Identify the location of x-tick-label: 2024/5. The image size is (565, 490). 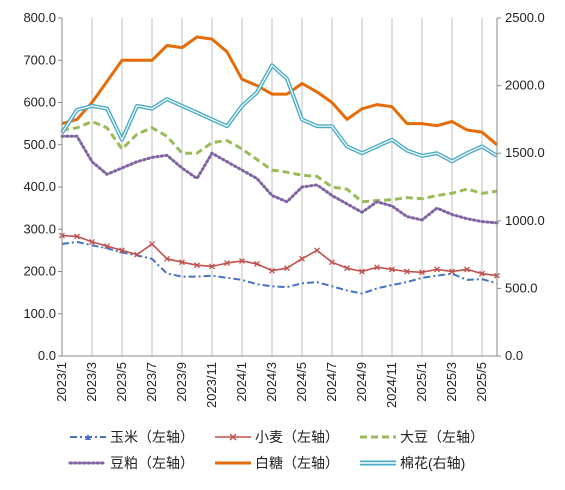
(301, 382).